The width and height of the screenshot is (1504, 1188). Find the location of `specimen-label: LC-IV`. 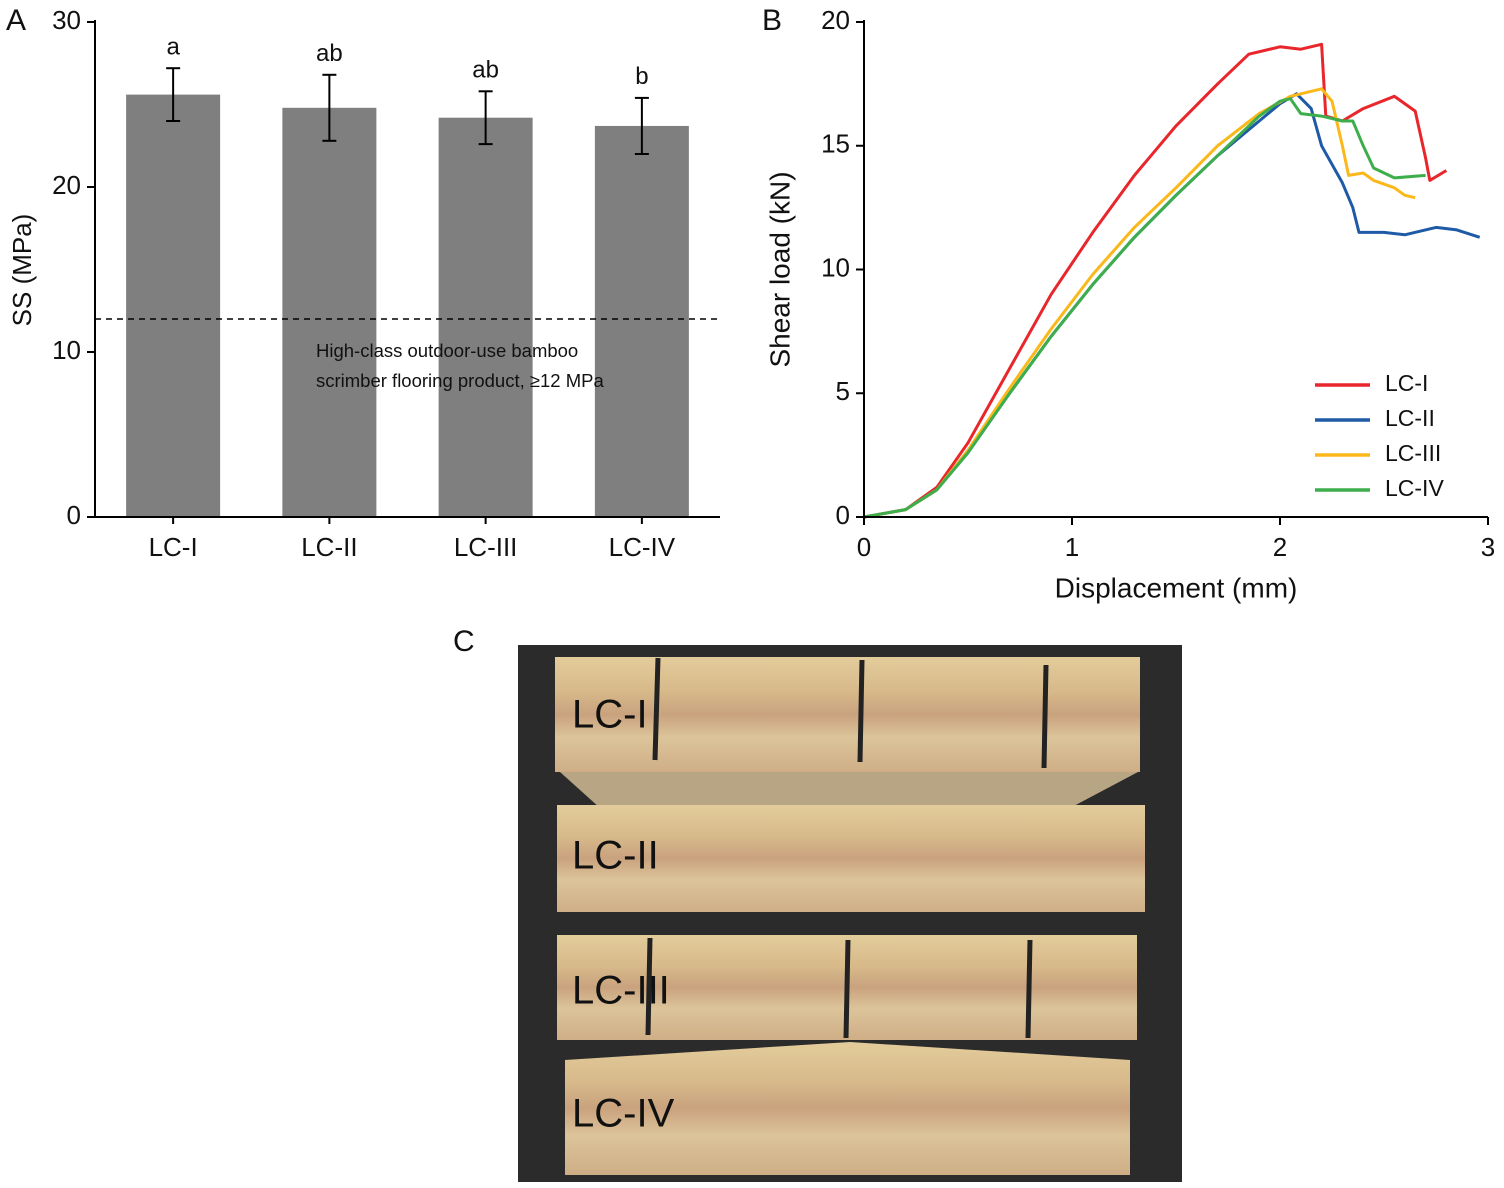

specimen-label: LC-IV is located at coordinates (623, 1114).